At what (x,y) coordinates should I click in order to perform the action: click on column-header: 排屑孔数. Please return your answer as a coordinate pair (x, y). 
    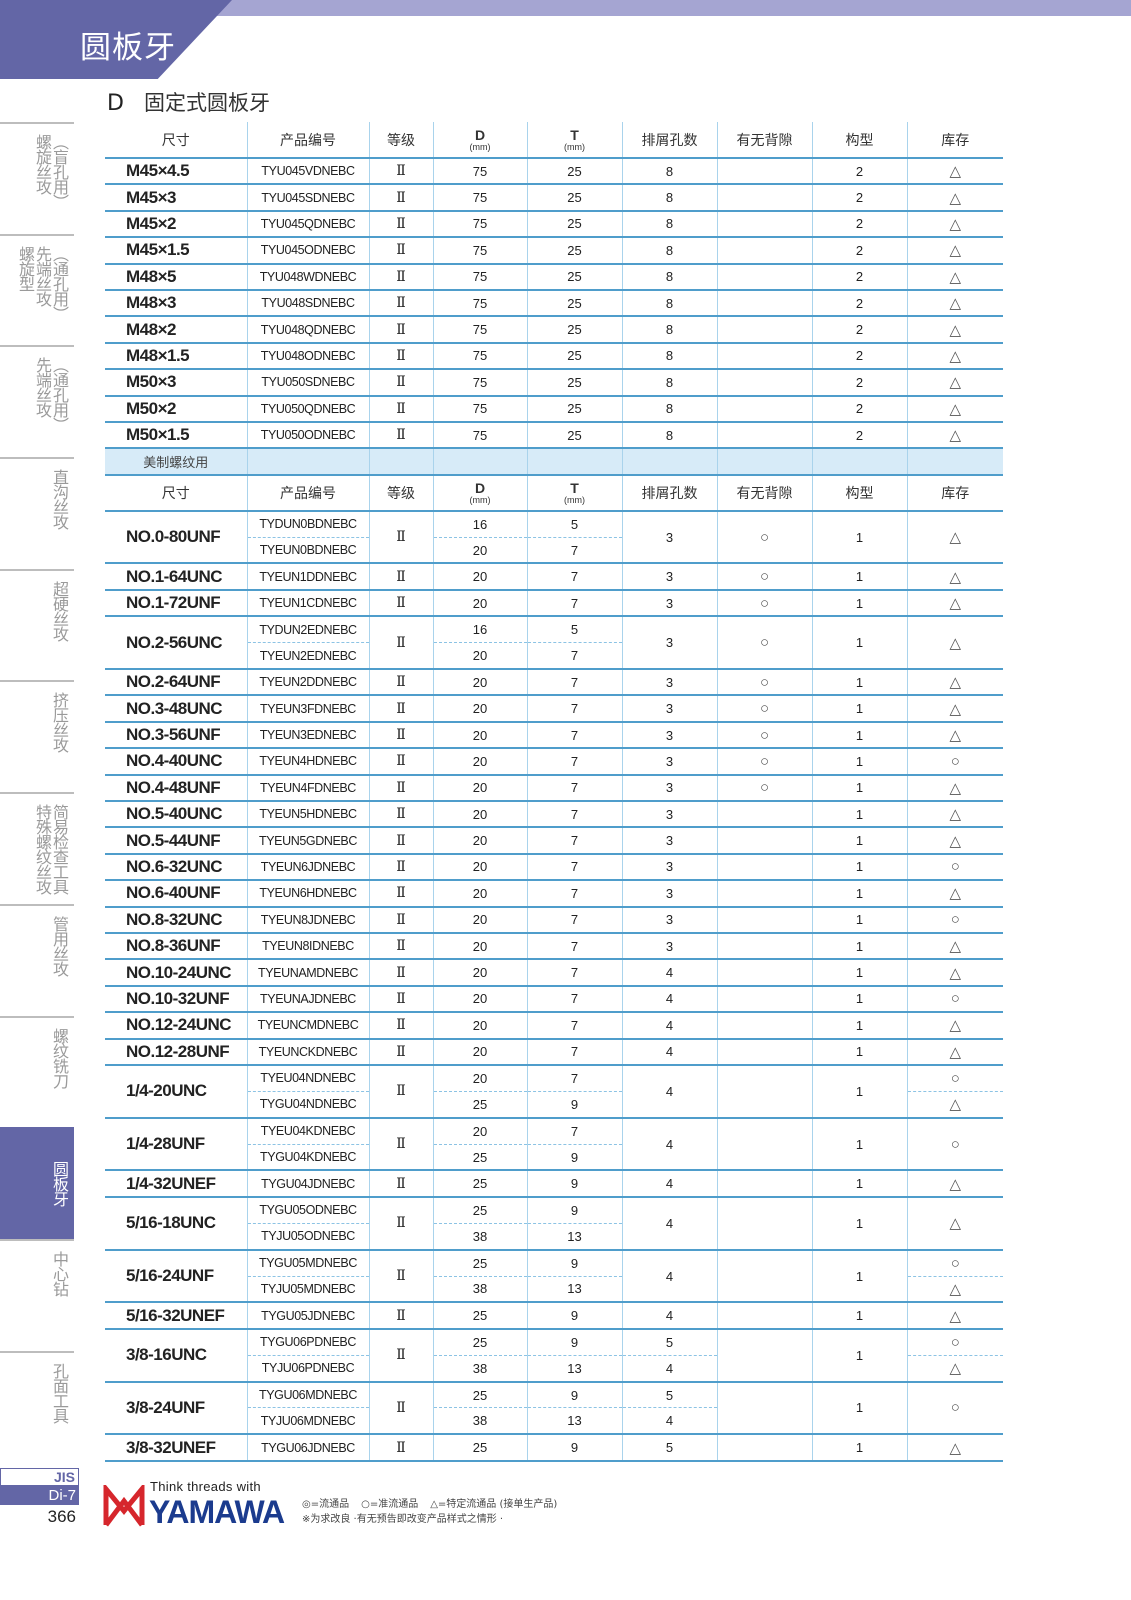
    Looking at the image, I should click on (669, 493).